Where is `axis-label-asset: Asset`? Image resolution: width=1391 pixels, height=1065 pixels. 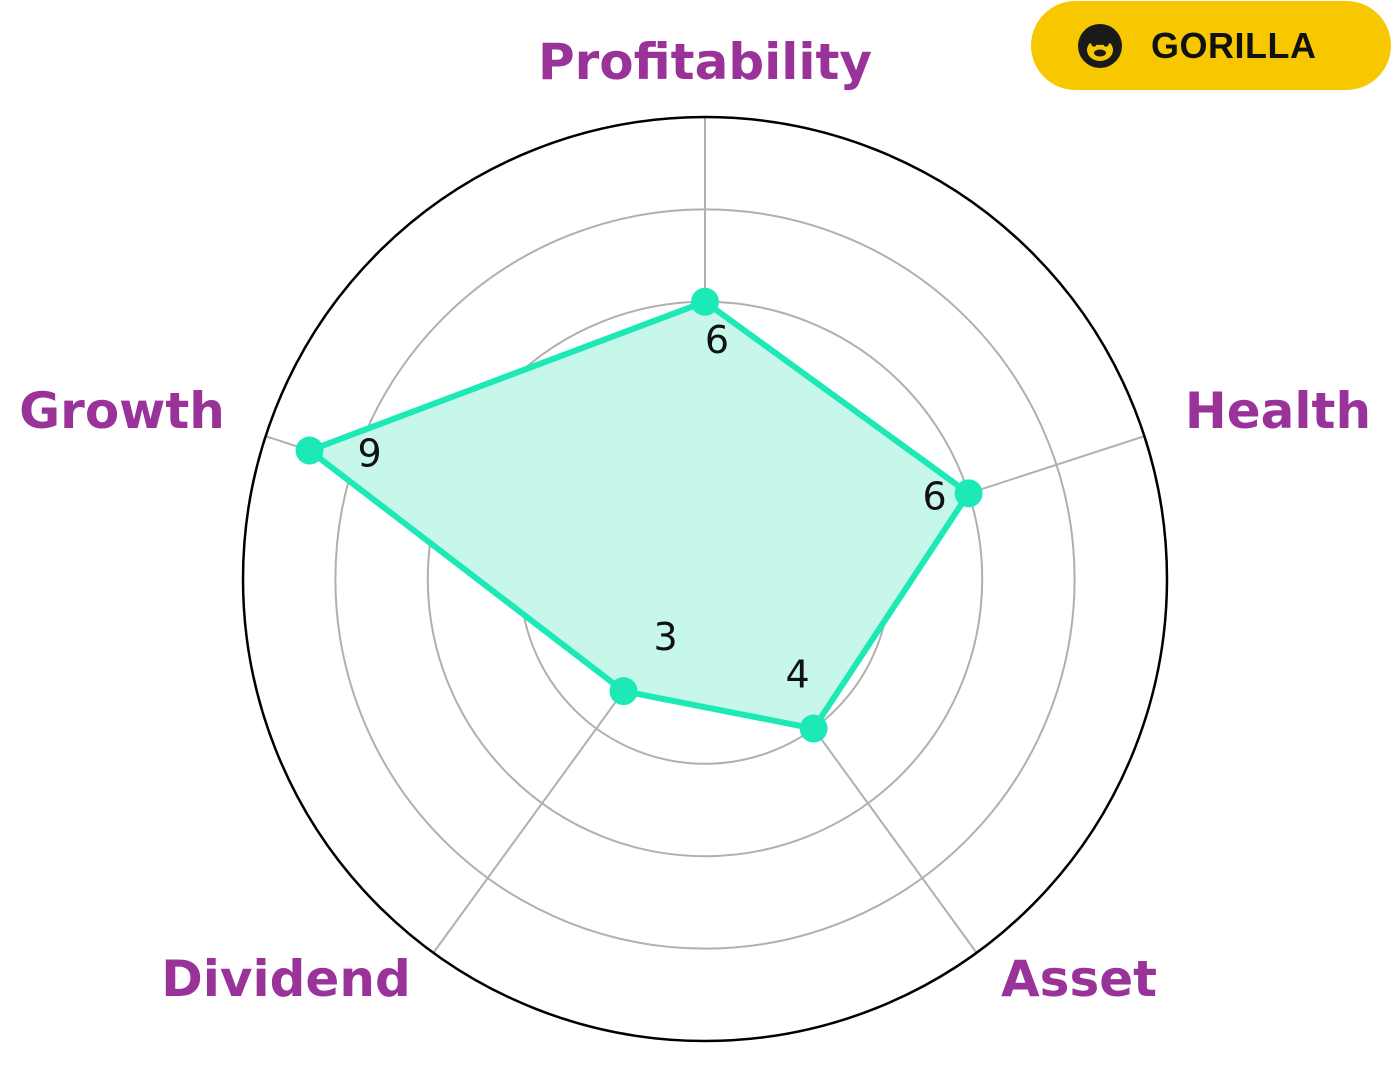 axis-label-asset: Asset is located at coordinates (1079, 979).